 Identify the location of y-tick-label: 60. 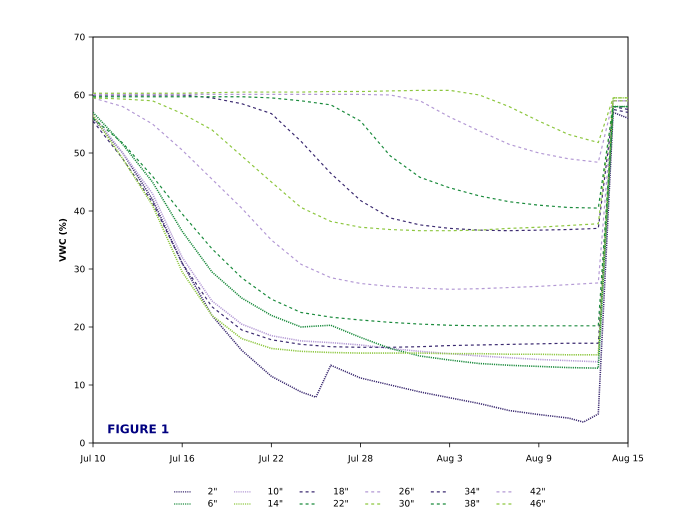
(79, 95).